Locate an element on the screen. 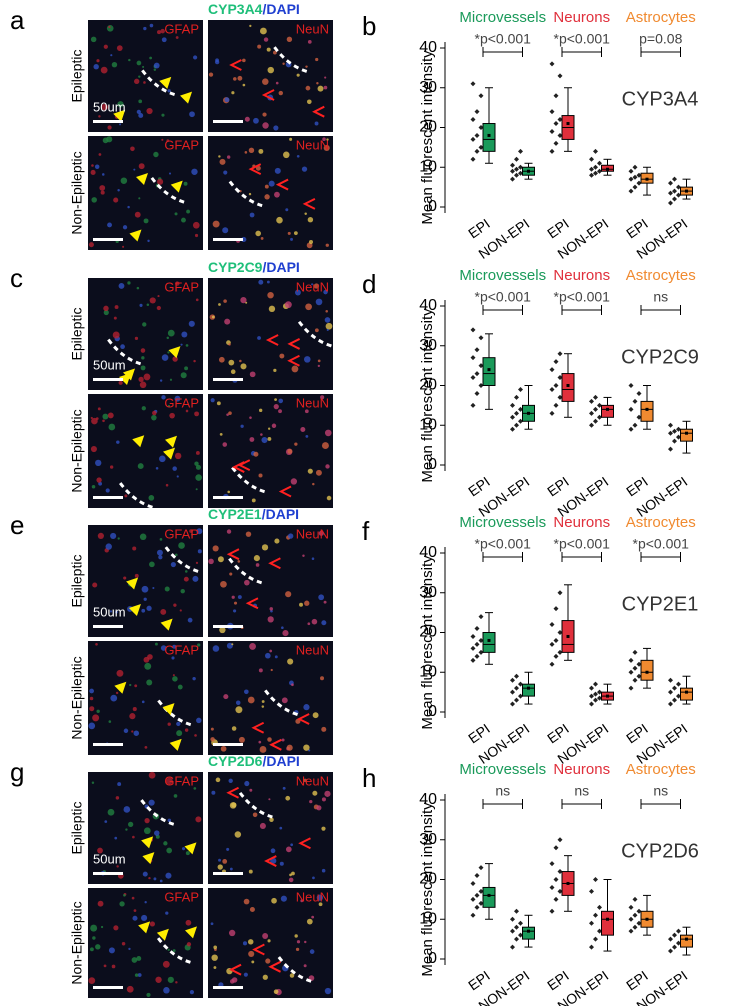  stain-part: / is located at coordinates (264, 761).